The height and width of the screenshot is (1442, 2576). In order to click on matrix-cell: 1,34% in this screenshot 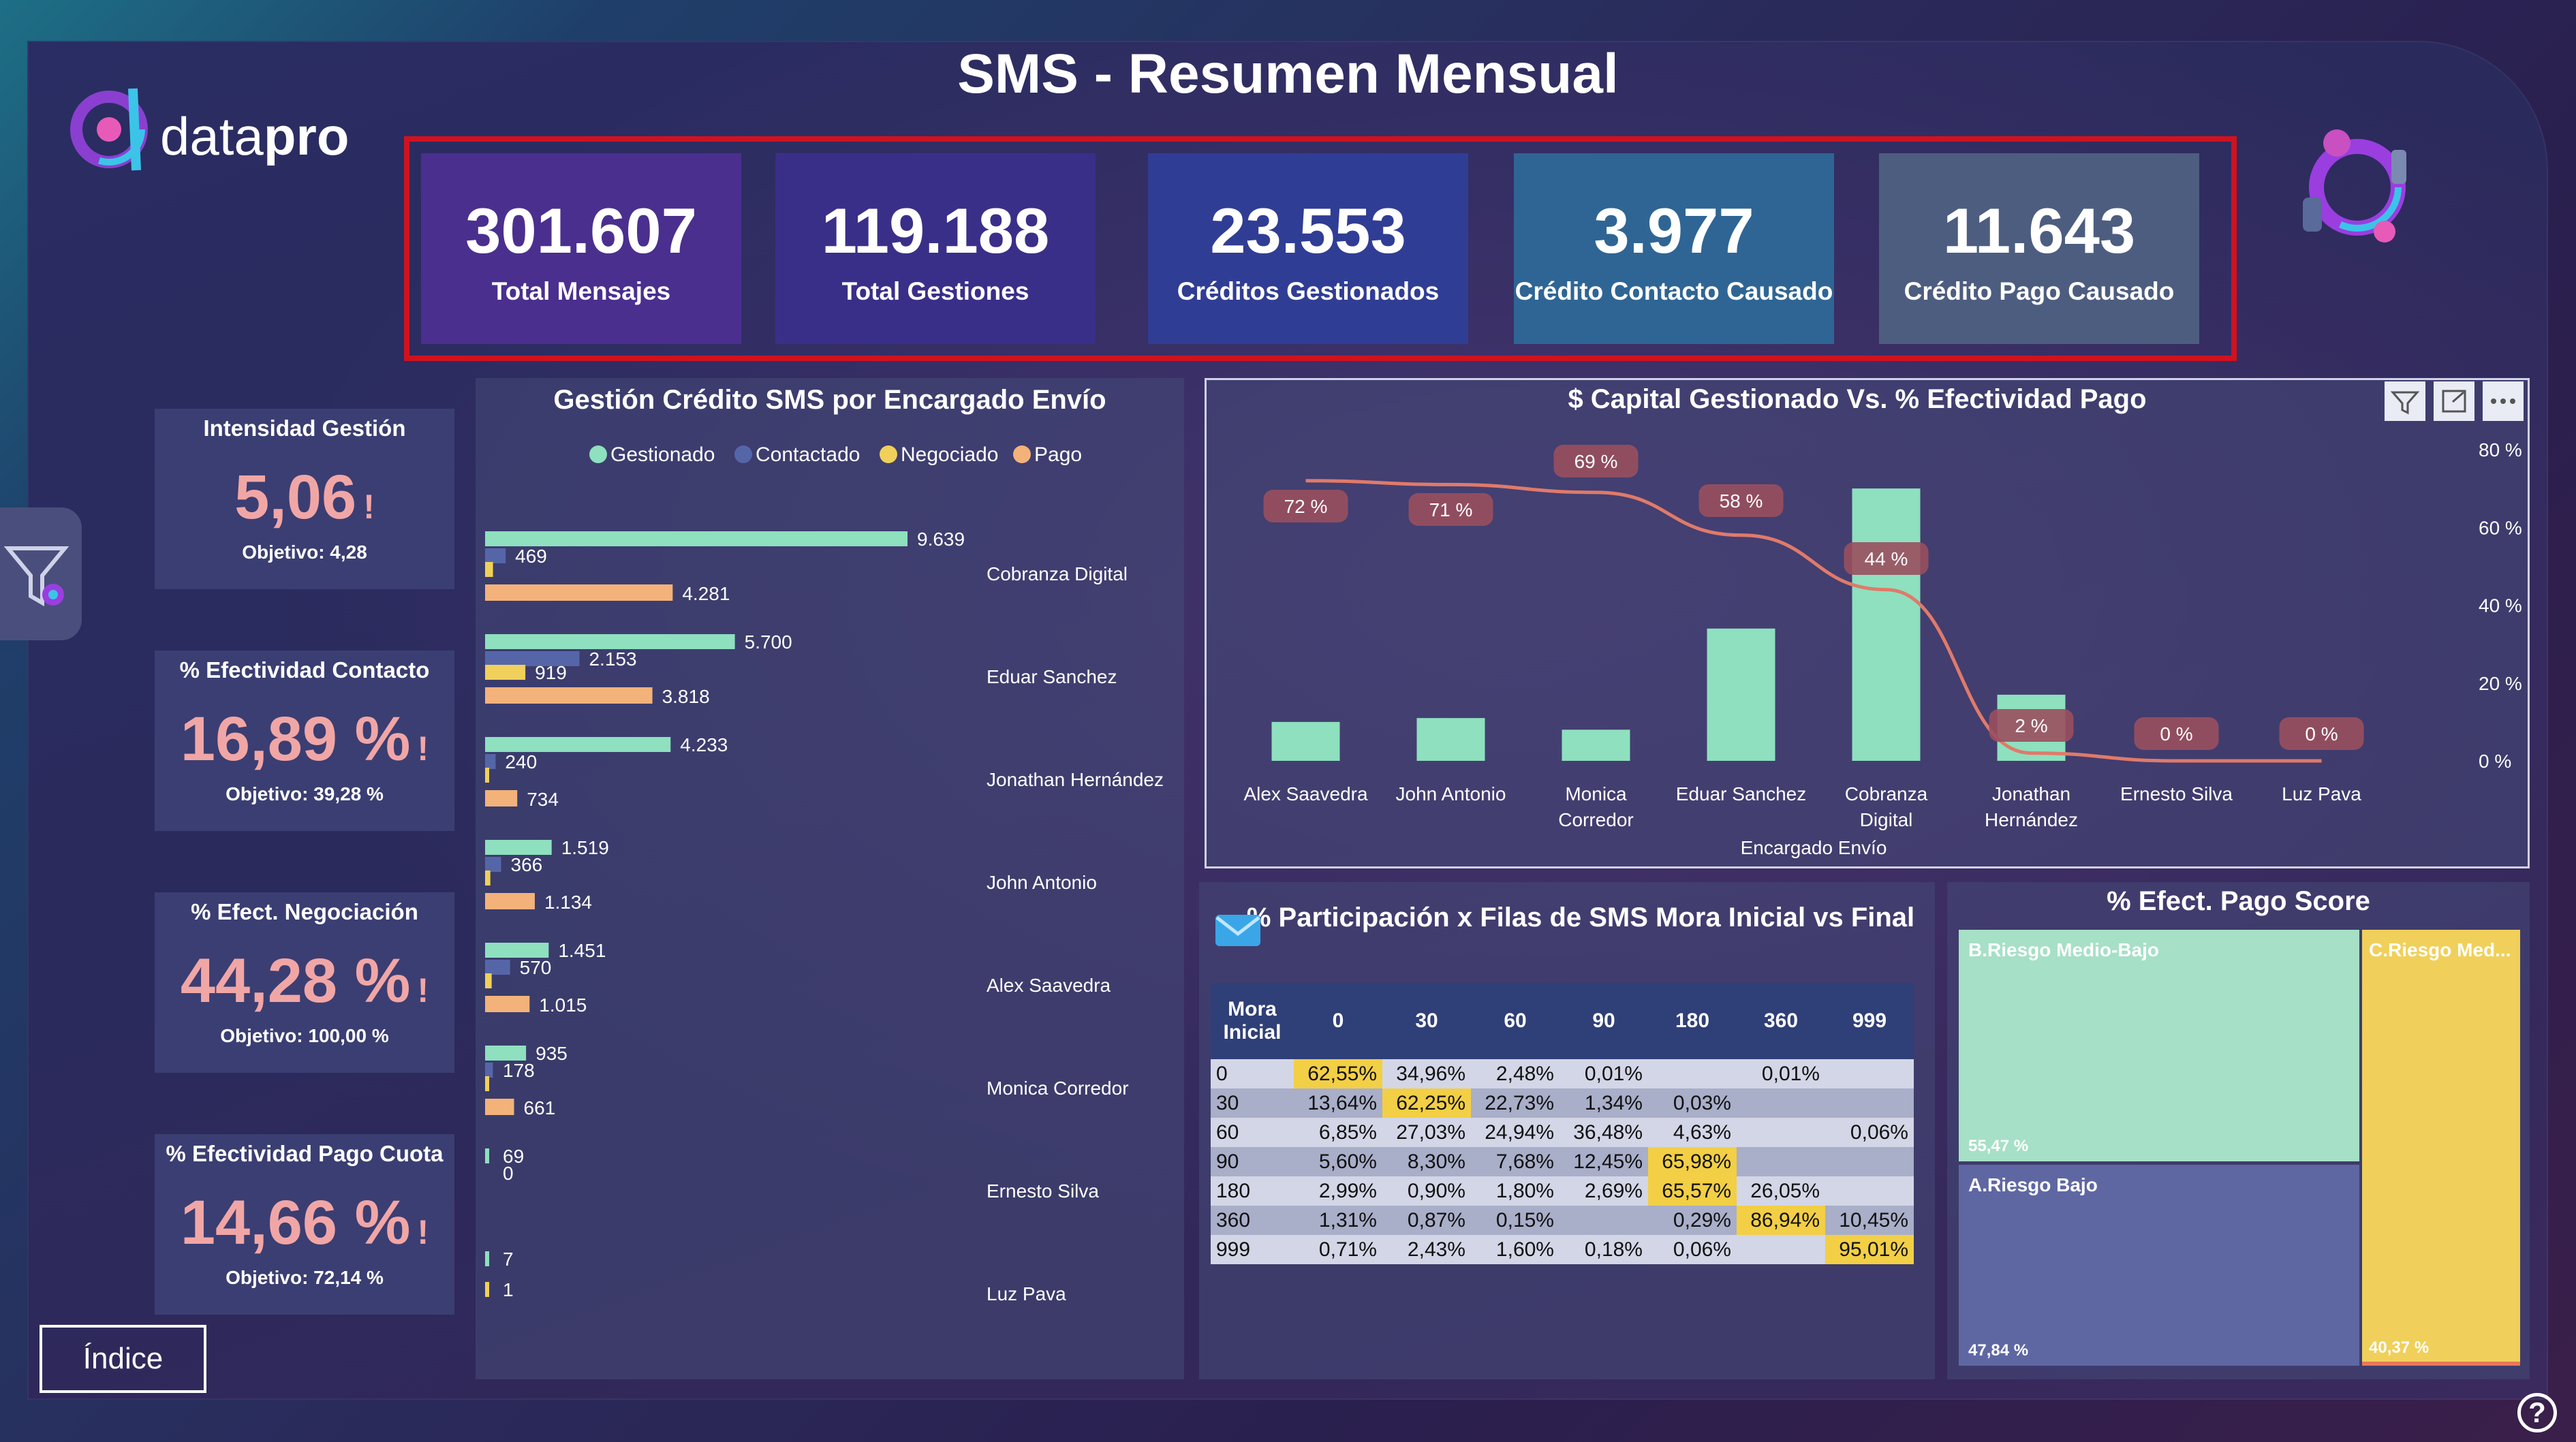, I will do `click(1603, 1103)`.